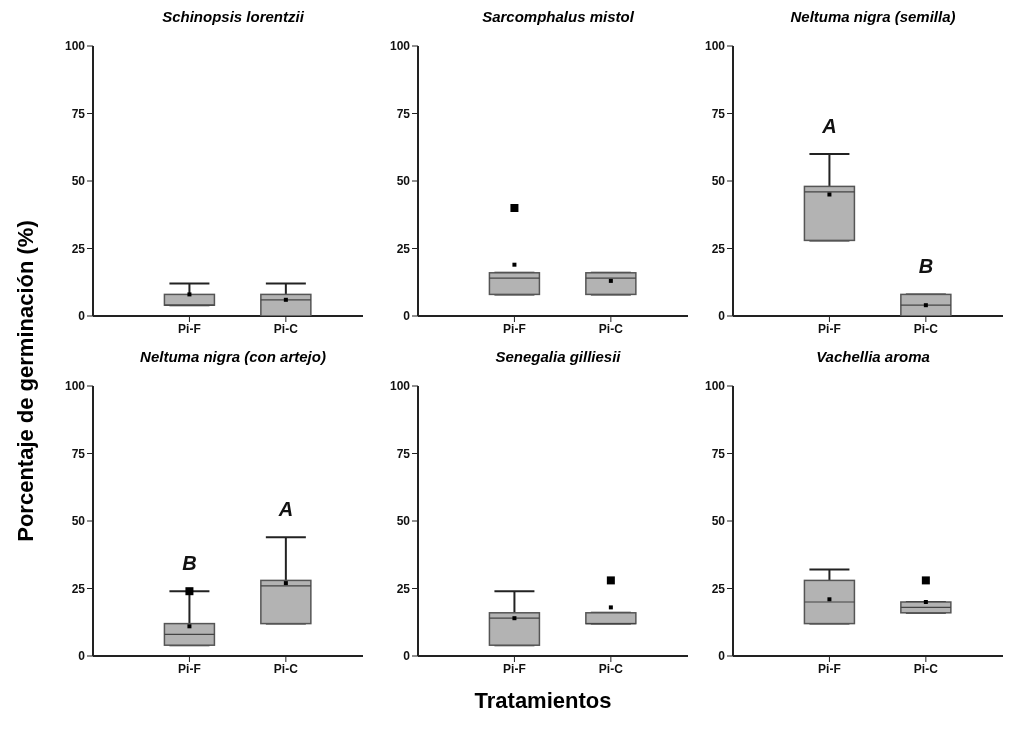 Image resolution: width=1033 pixels, height=733 pixels. I want to click on chart-title: Neltuma nigra (con artejo), so click(233, 357).